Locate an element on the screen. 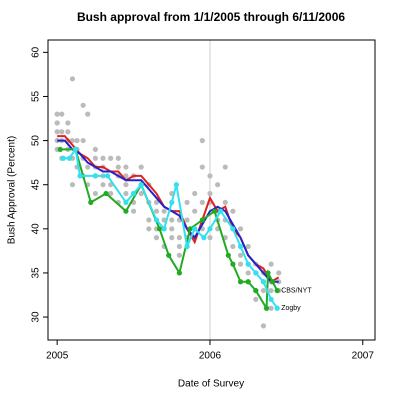  y-tick-label: 30 is located at coordinates (36, 317).